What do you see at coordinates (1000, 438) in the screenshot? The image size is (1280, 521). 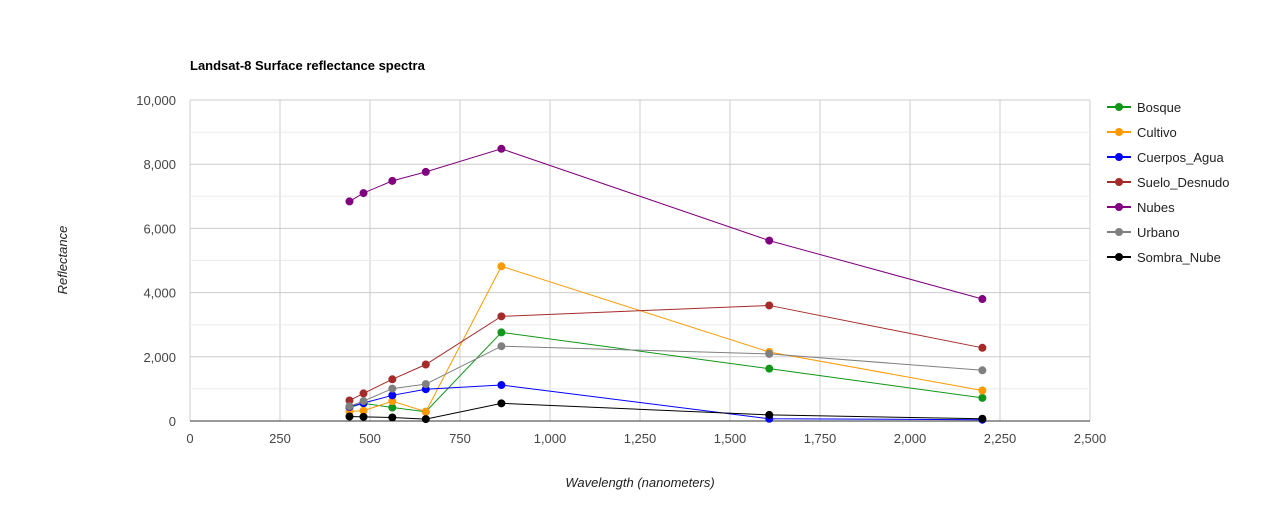 I see `x-tick-label: 2,250` at bounding box center [1000, 438].